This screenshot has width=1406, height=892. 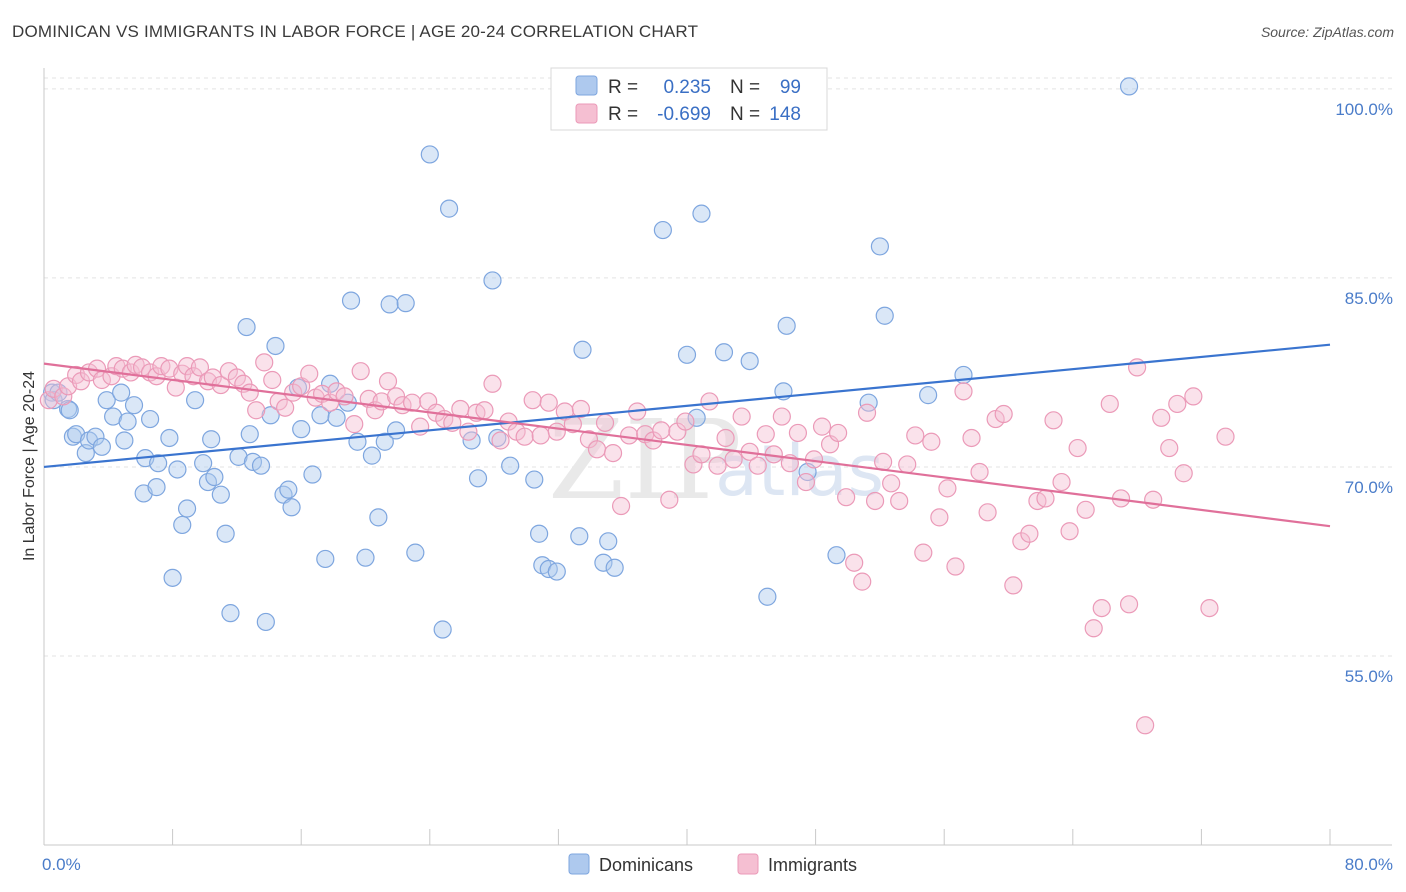 What do you see at coordinates (745, 87) in the screenshot?
I see `legend-n-label-1: N =` at bounding box center [745, 87].